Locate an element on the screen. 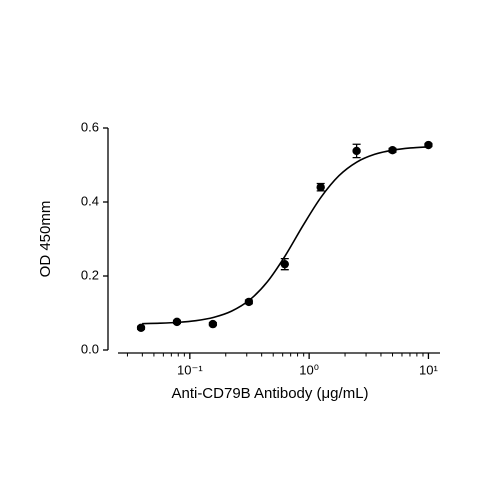  y-tick-label: 0.0 is located at coordinates (90, 348).